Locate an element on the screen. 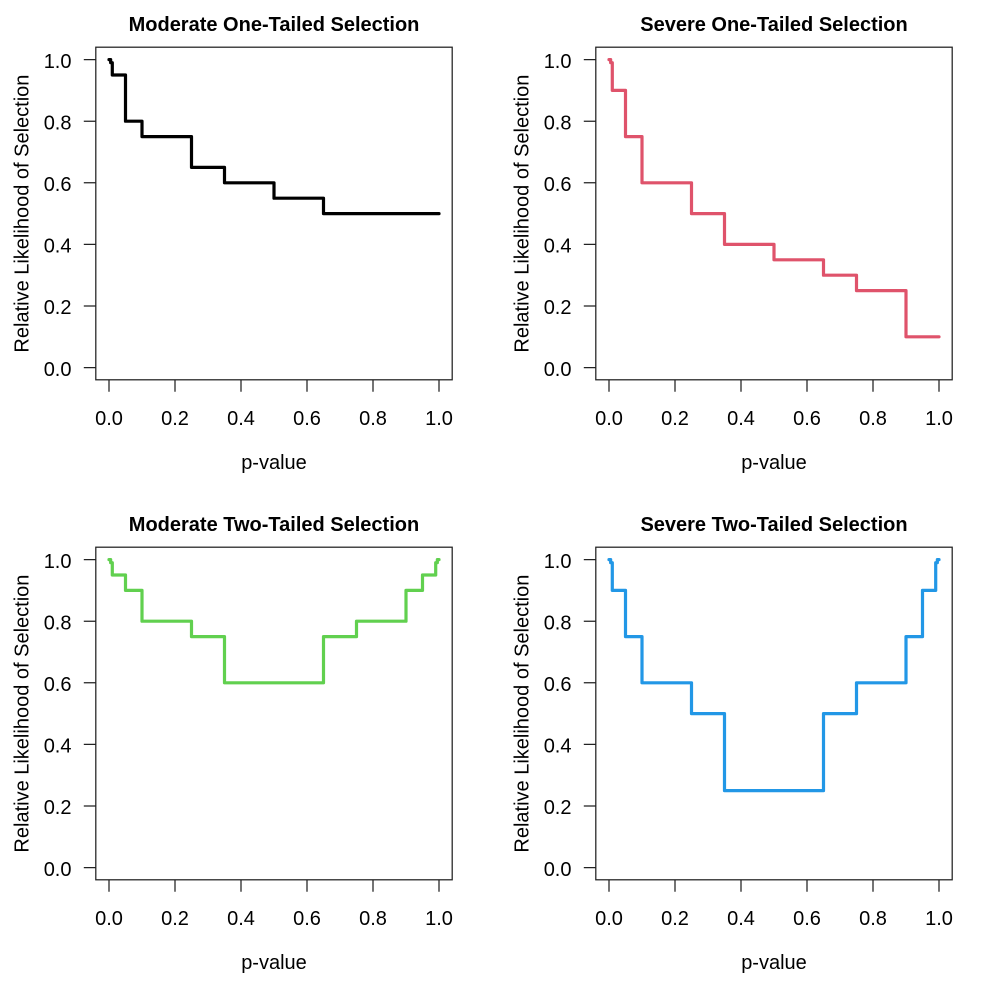 The width and height of the screenshot is (1000, 1000). svg-text: Severe Two-Tailed Selection is located at coordinates (773, 525).